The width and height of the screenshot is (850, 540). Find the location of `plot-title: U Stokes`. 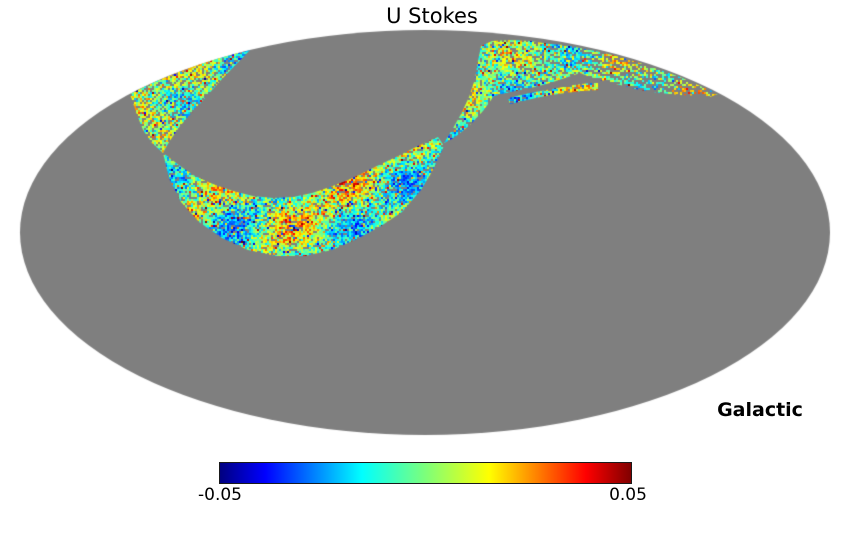

plot-title: U Stokes is located at coordinates (432, 16).